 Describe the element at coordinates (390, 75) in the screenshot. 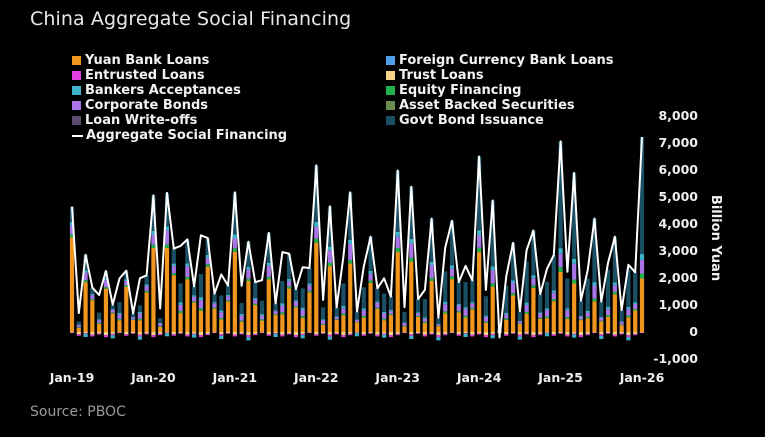

I see `legend-swatch-trust` at that location.